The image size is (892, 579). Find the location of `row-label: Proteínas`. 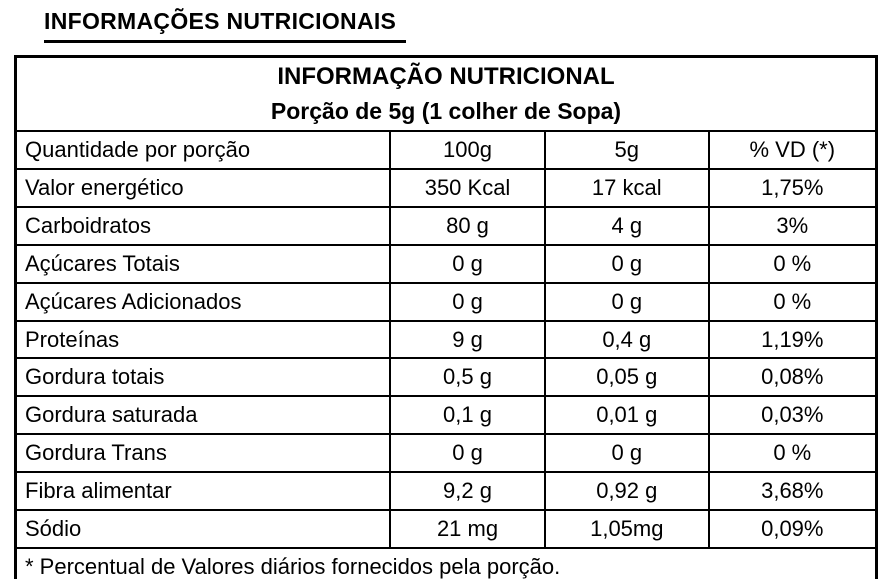

row-label: Proteínas is located at coordinates (203, 339).